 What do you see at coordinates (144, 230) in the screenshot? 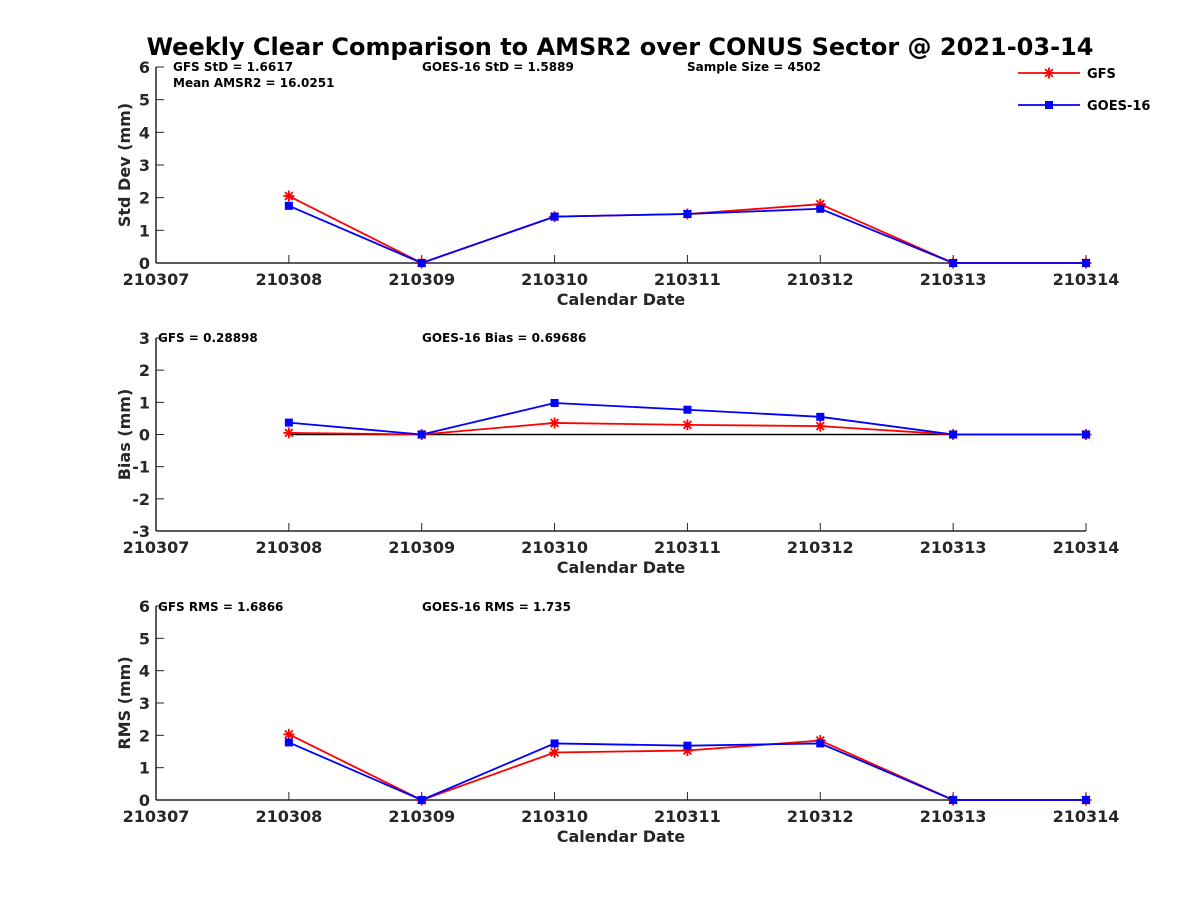
I see `std-dev-y-tick-label: 1` at bounding box center [144, 230].